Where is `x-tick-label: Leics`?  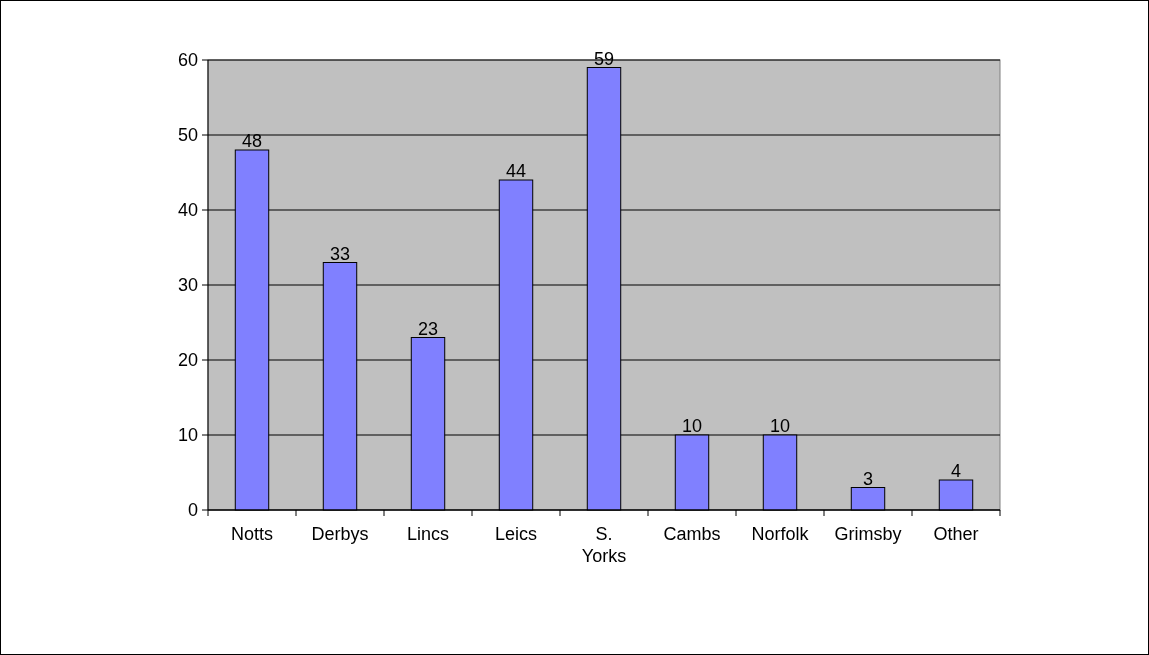 x-tick-label: Leics is located at coordinates (516, 534).